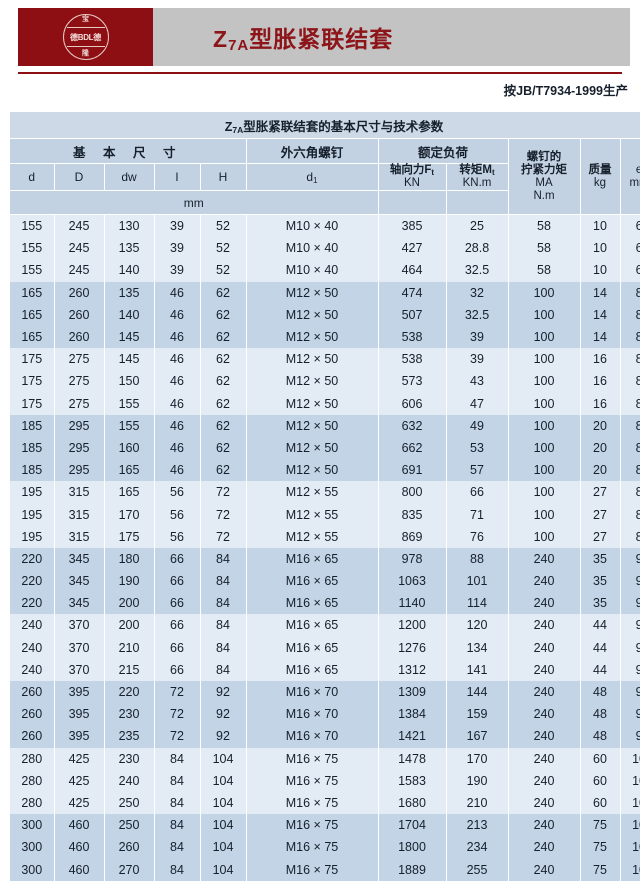 The width and height of the screenshot is (640, 881). I want to click on cell-F: 978, so click(412, 559).